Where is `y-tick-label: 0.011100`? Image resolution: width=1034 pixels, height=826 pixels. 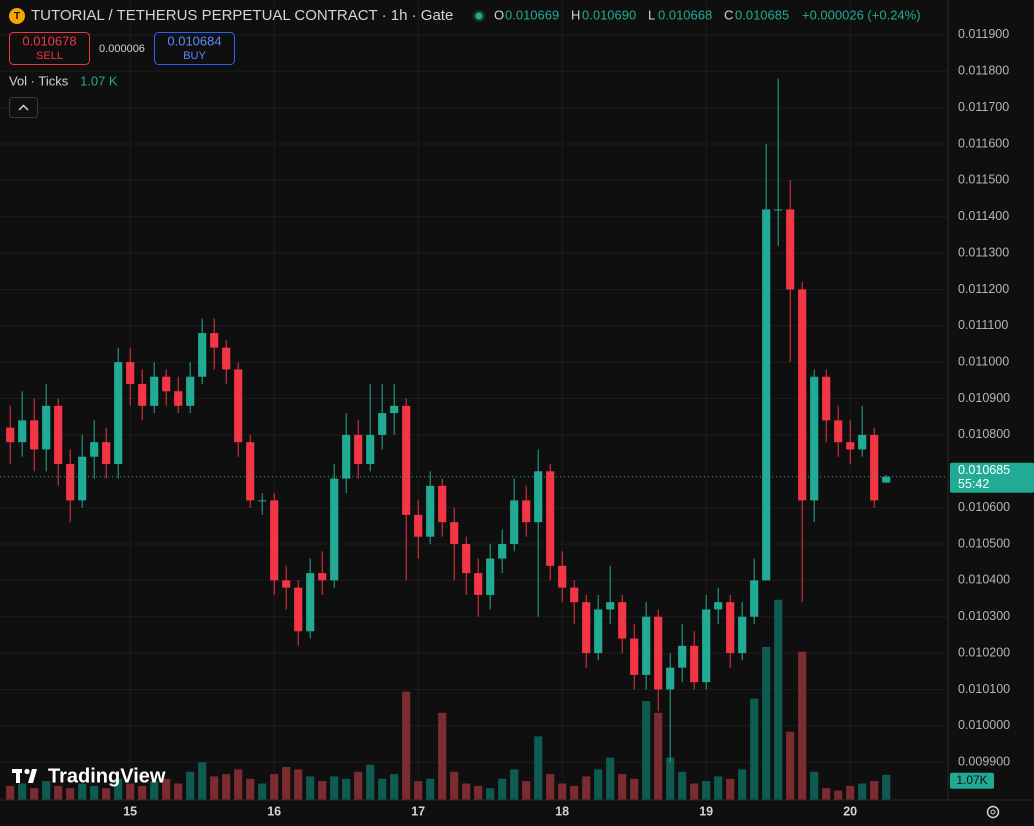 y-tick-label: 0.011100 is located at coordinates (983, 325).